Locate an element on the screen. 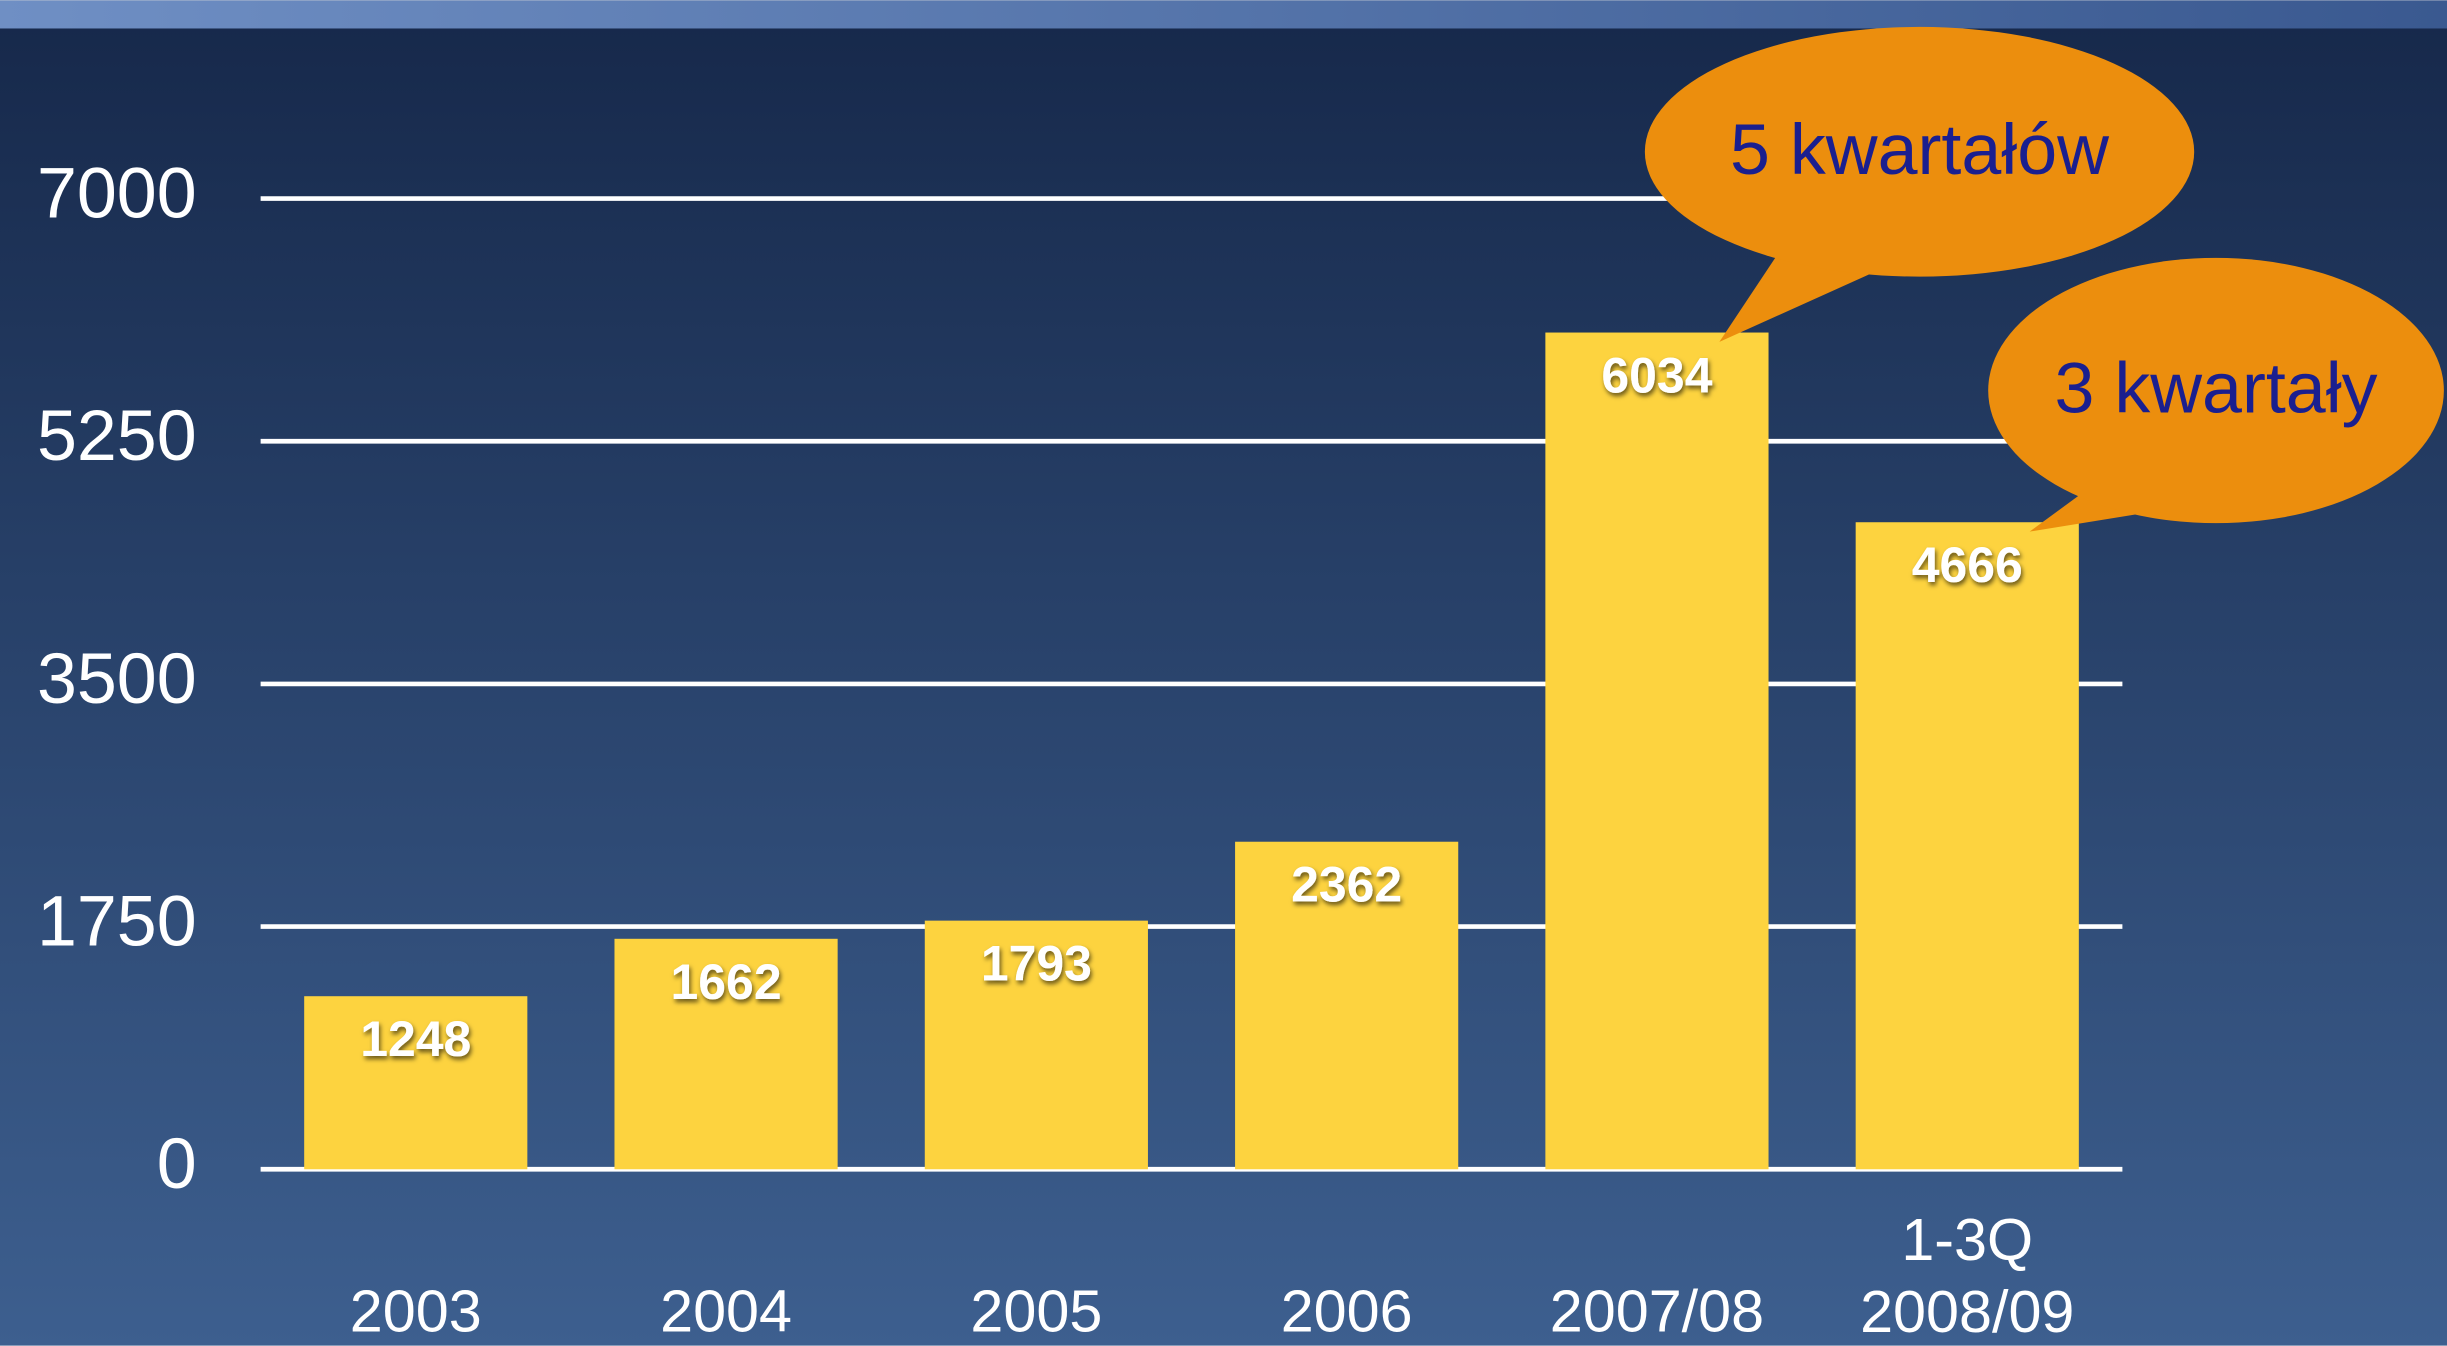 This screenshot has width=2447, height=1346. value-label: 4666 is located at coordinates (1967, 565).